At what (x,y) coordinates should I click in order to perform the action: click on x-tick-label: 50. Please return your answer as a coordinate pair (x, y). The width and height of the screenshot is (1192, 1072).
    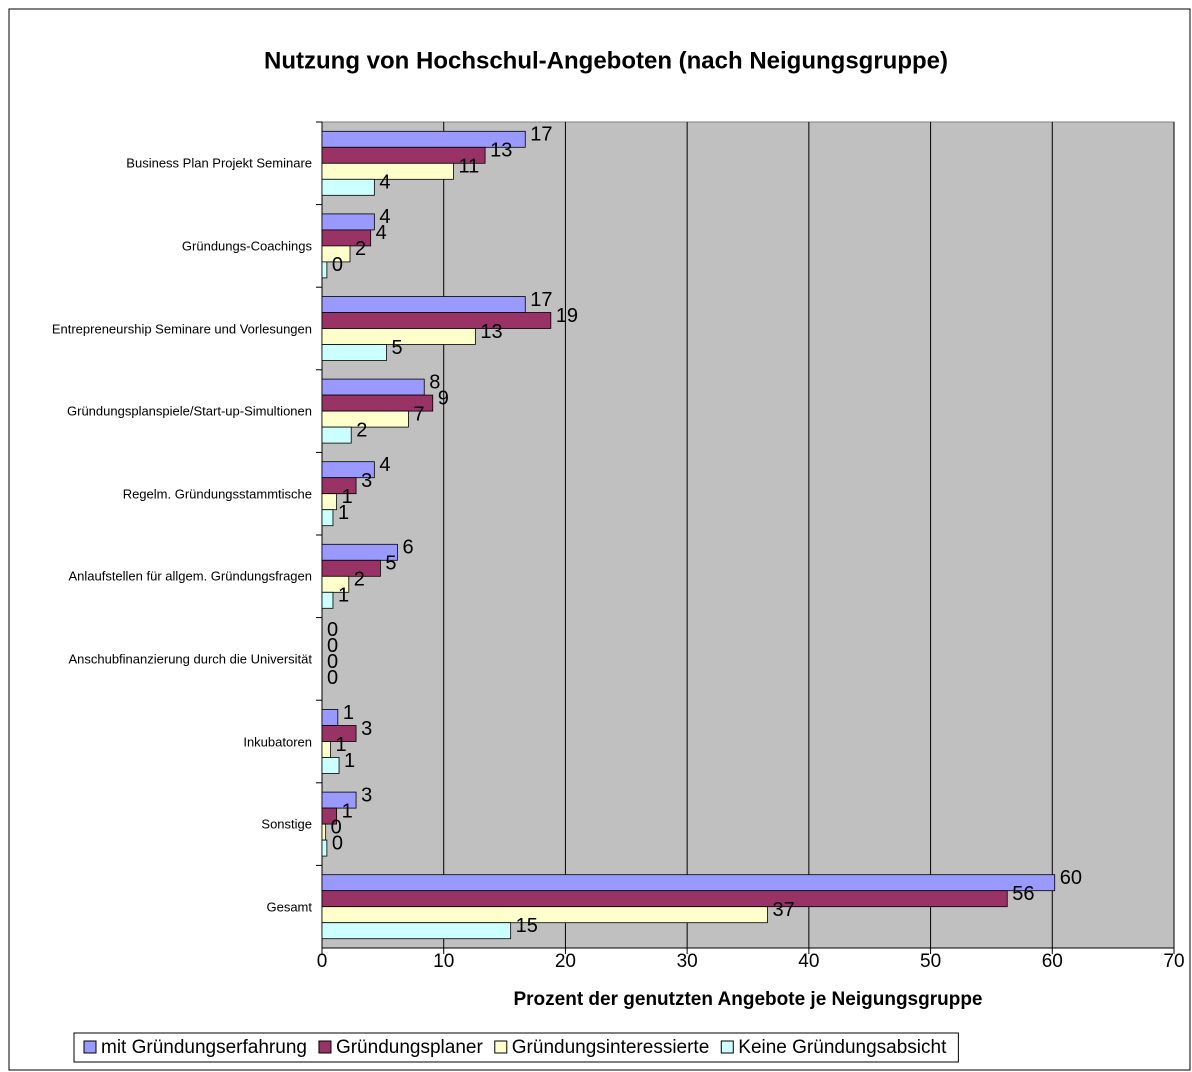
    Looking at the image, I should click on (930, 961).